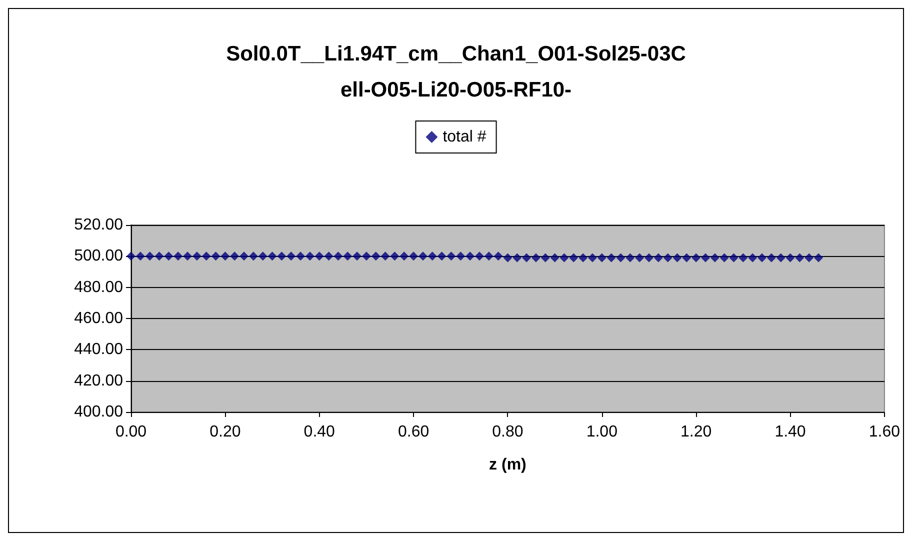 Image resolution: width=914 pixels, height=543 pixels. Describe the element at coordinates (225, 432) in the screenshot. I see `x-tick-label: 0.20` at that location.